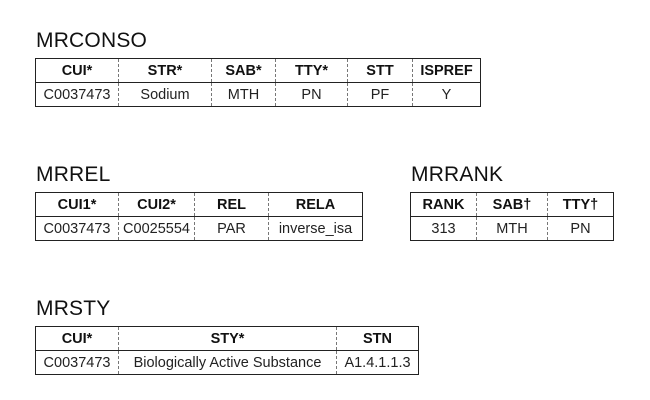 Image resolution: width=650 pixels, height=400 pixels. I want to click on cell-stt: PF, so click(380, 94).